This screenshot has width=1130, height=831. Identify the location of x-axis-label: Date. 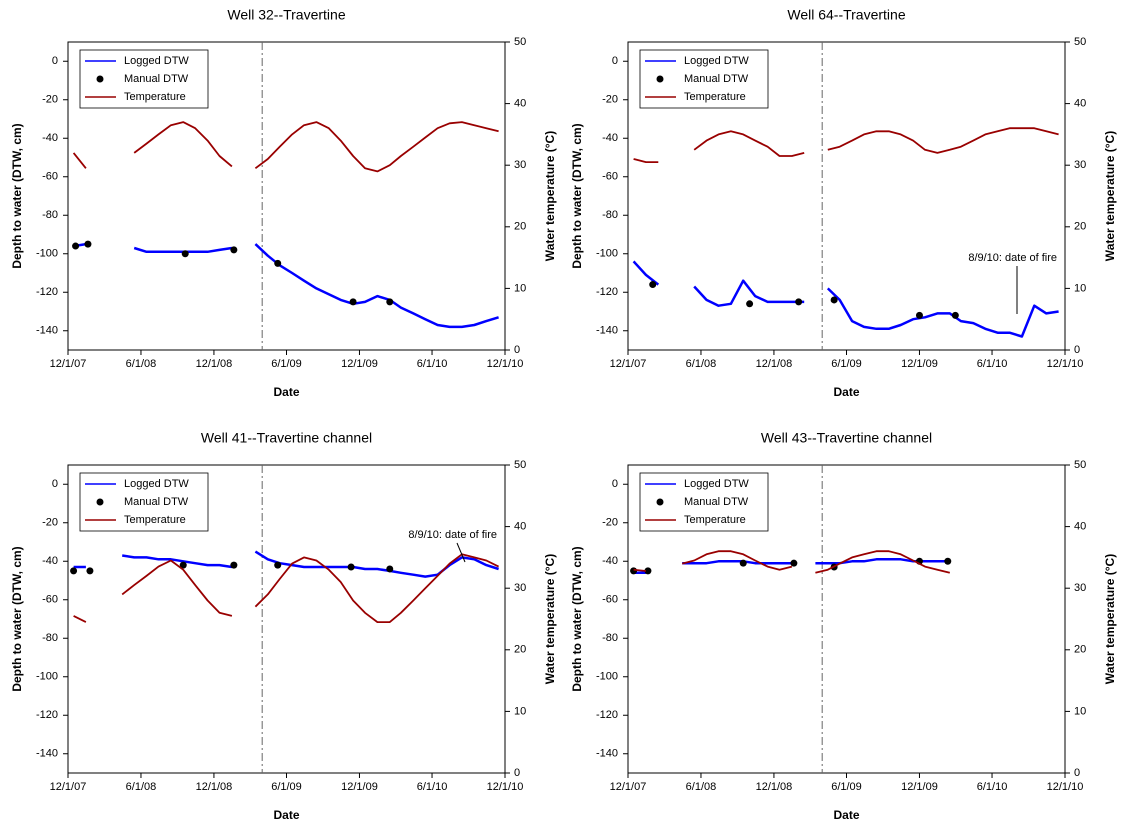
(846, 815).